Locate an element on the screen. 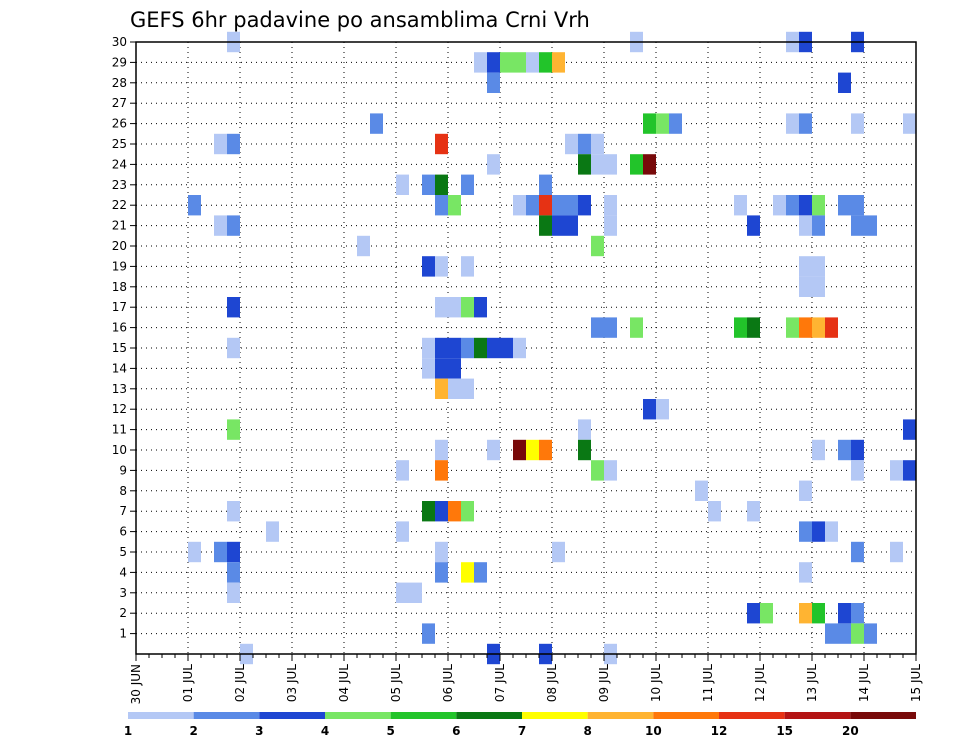 This screenshot has height=742, width=960. x-tick-label: 03 JUL is located at coordinates (292, 683).